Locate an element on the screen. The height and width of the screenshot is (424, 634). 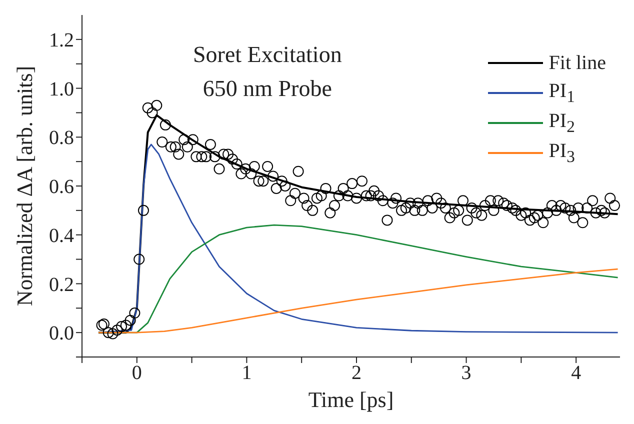
annotation: Soret Excitation is located at coordinates (267, 55).